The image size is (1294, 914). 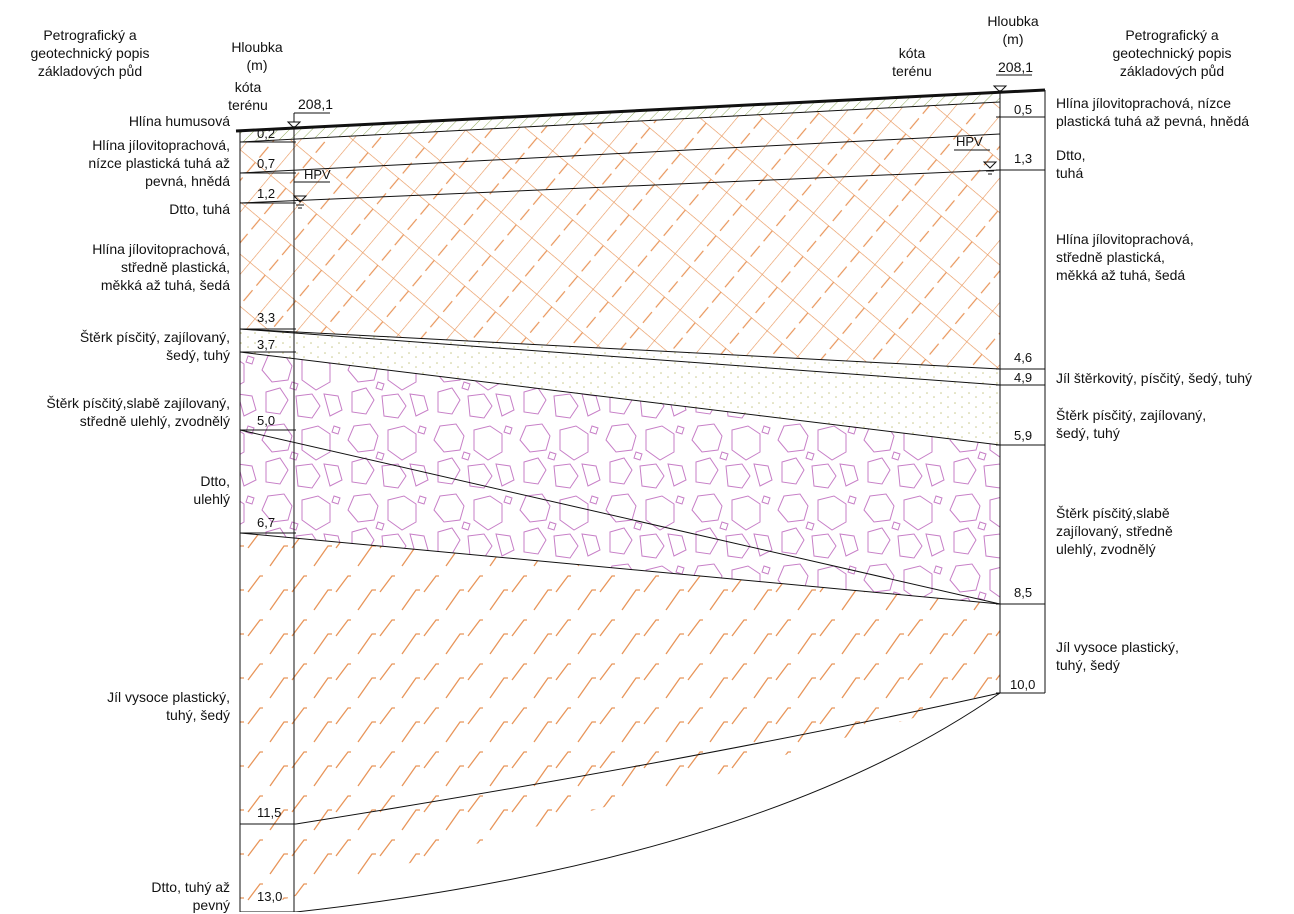 I want to click on layer-gravel-clayey-sand, so click(x=620, y=387).